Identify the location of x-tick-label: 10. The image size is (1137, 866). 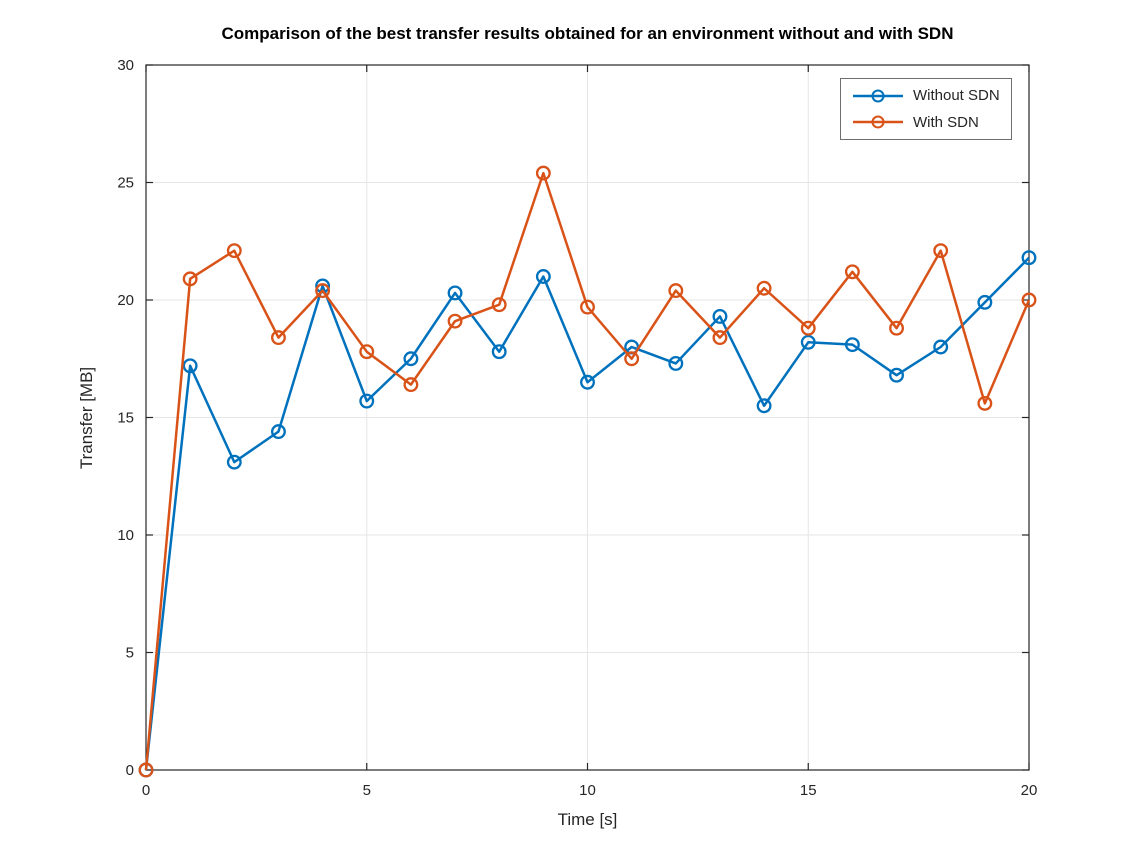
(587, 790).